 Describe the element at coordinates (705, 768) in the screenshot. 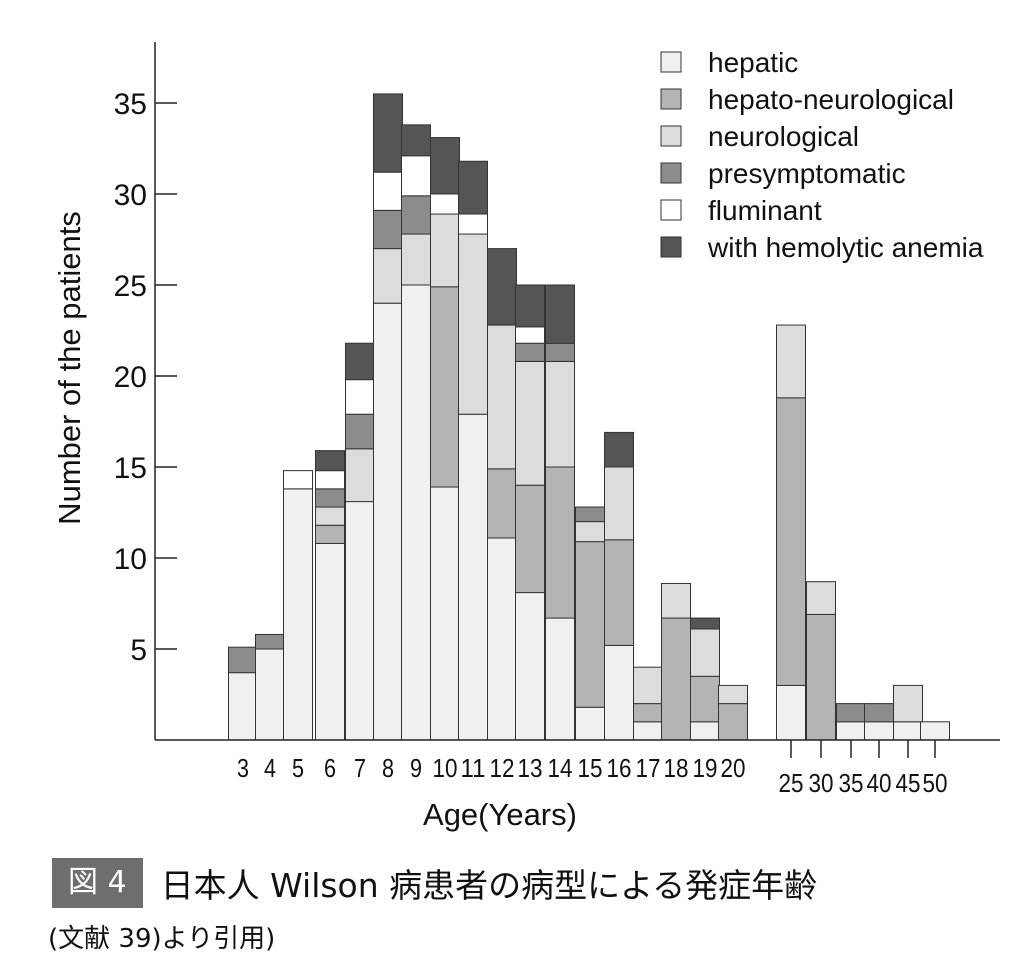

I see `x-tick-label-19: 19` at that location.